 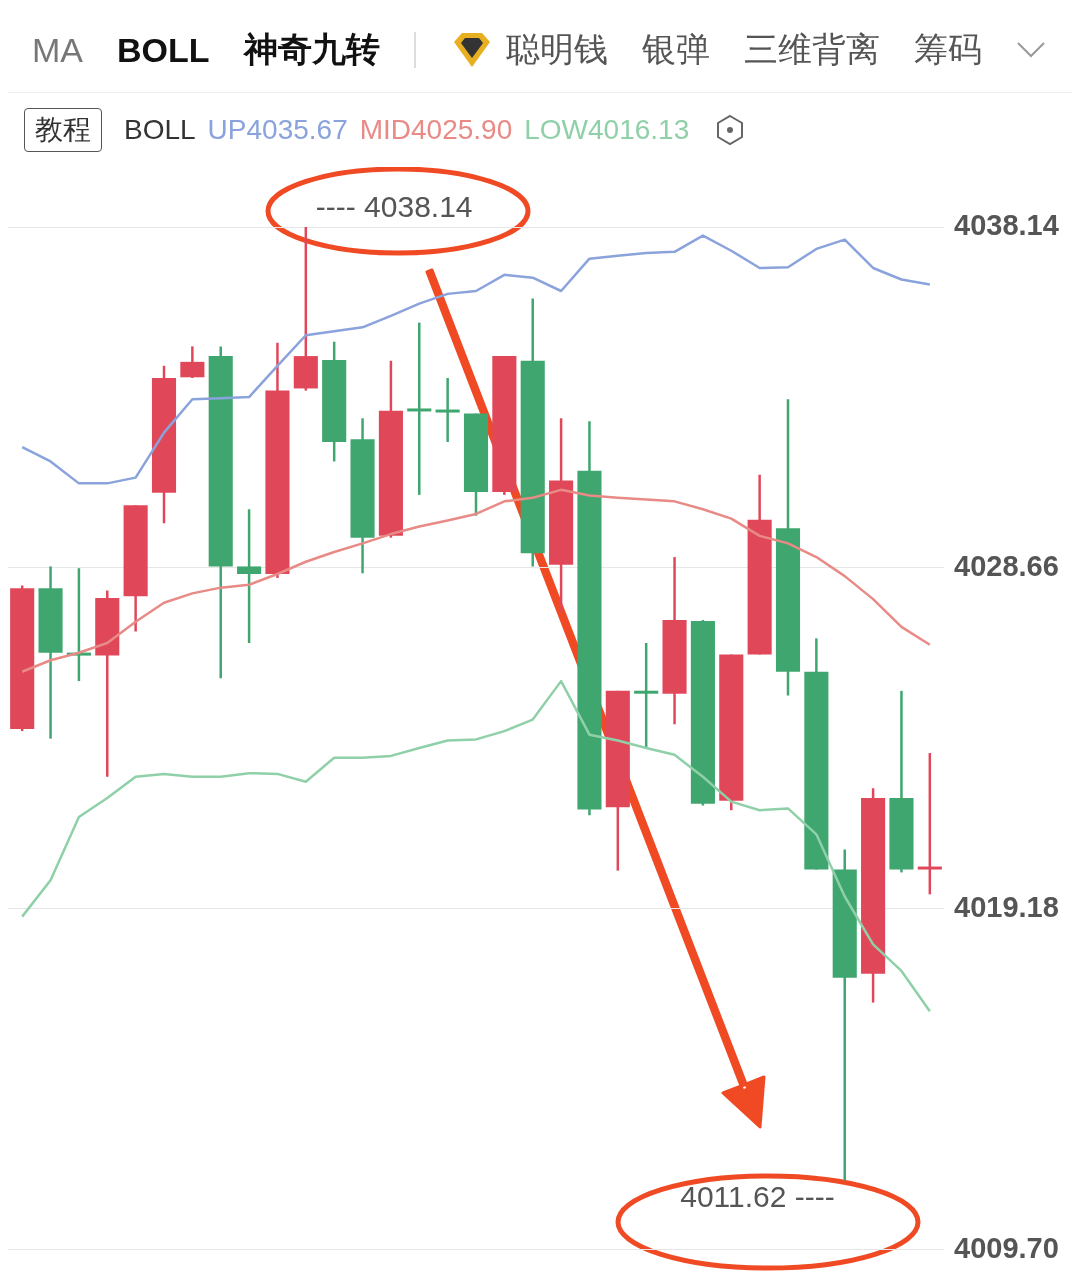 I want to click on text: MA, so click(x=57, y=50).